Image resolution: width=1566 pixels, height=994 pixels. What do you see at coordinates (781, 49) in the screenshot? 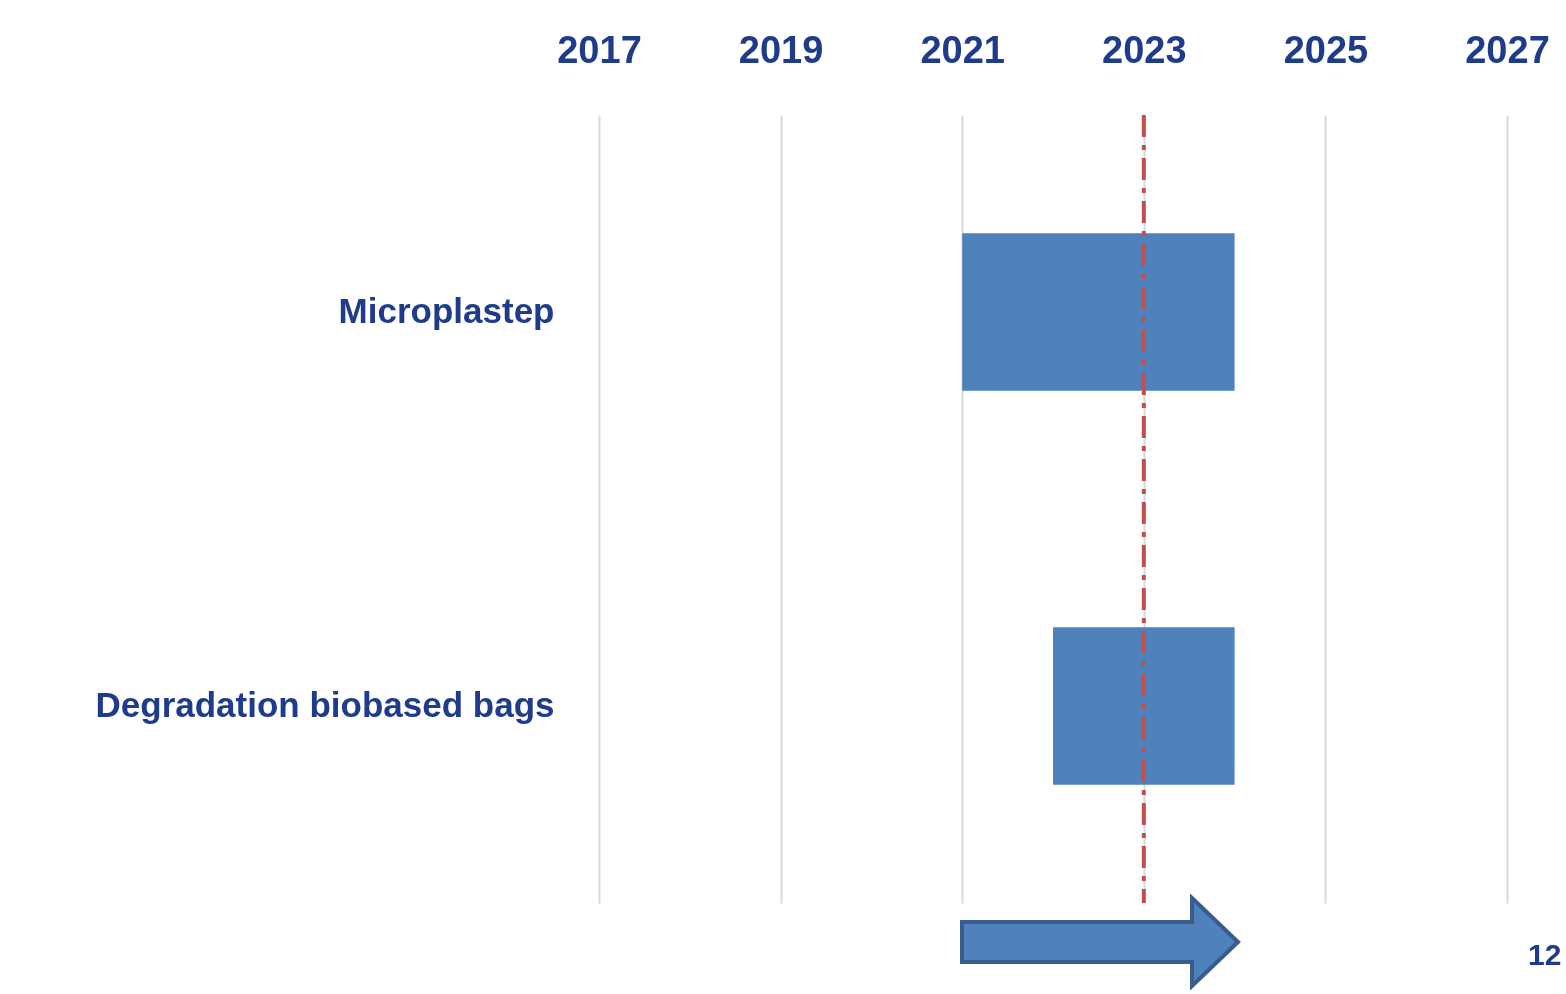
I see `x-tick-label: 2019` at bounding box center [781, 49].